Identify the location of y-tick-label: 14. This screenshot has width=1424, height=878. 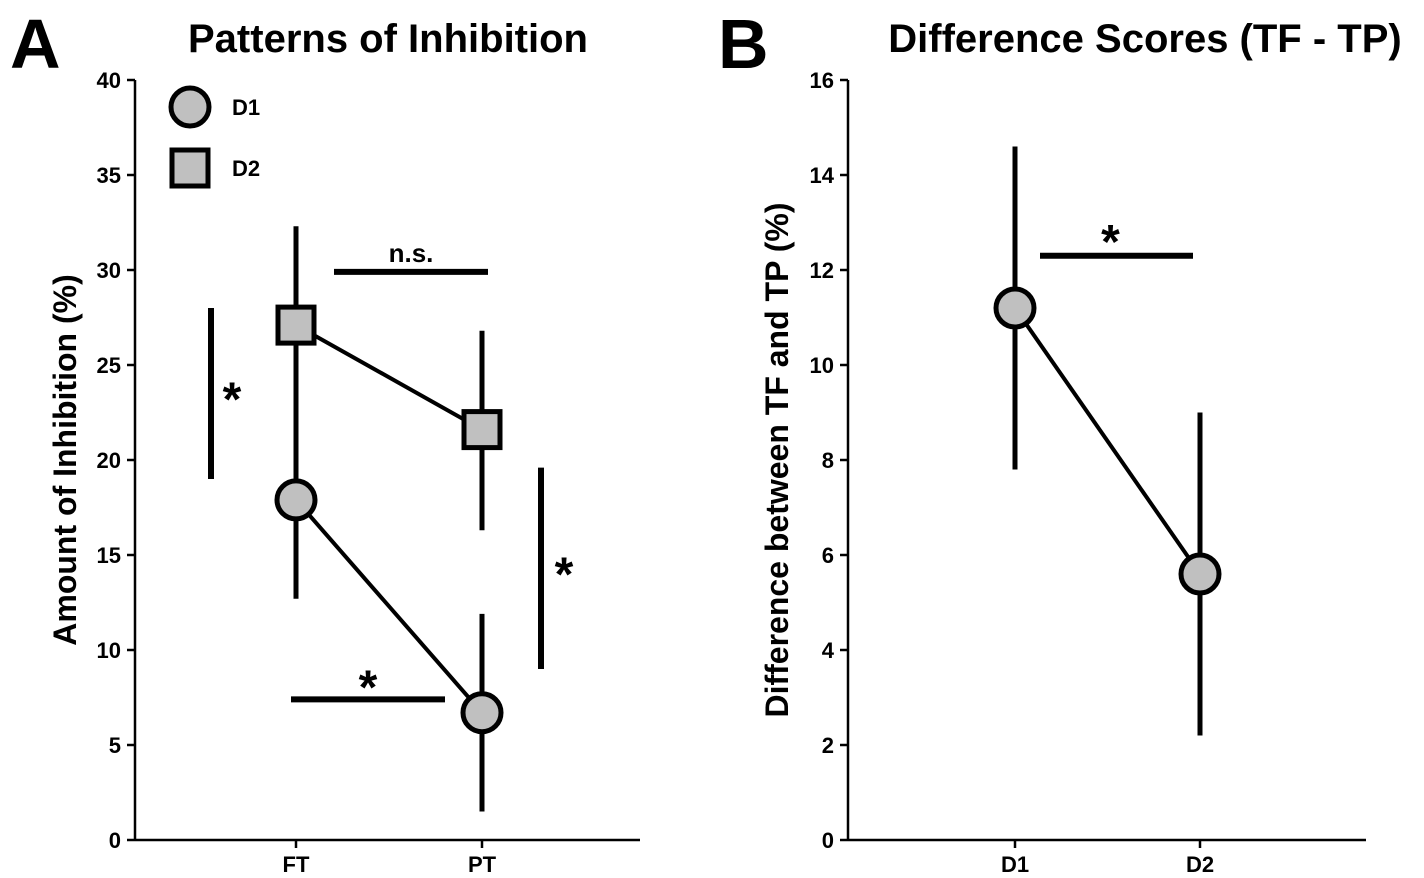
(822, 175).